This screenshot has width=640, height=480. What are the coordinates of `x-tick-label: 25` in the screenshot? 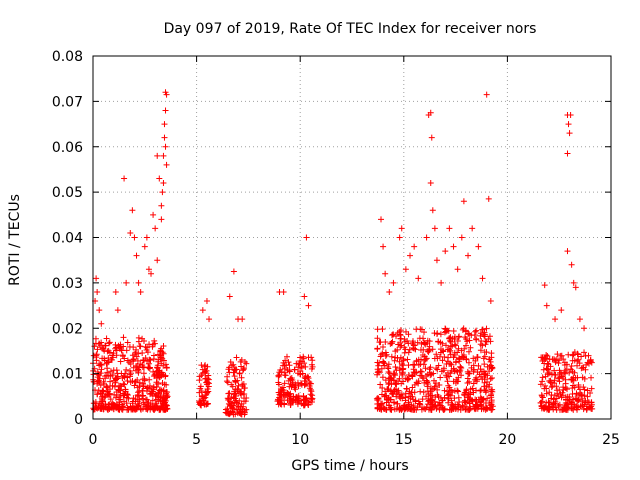 It's located at (611, 440).